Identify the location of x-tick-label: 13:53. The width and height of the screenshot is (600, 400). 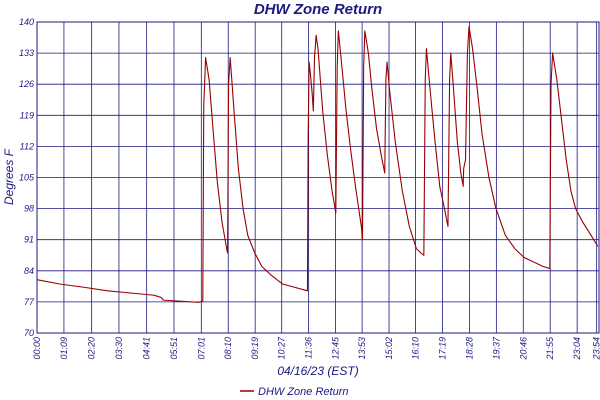
(362, 348).